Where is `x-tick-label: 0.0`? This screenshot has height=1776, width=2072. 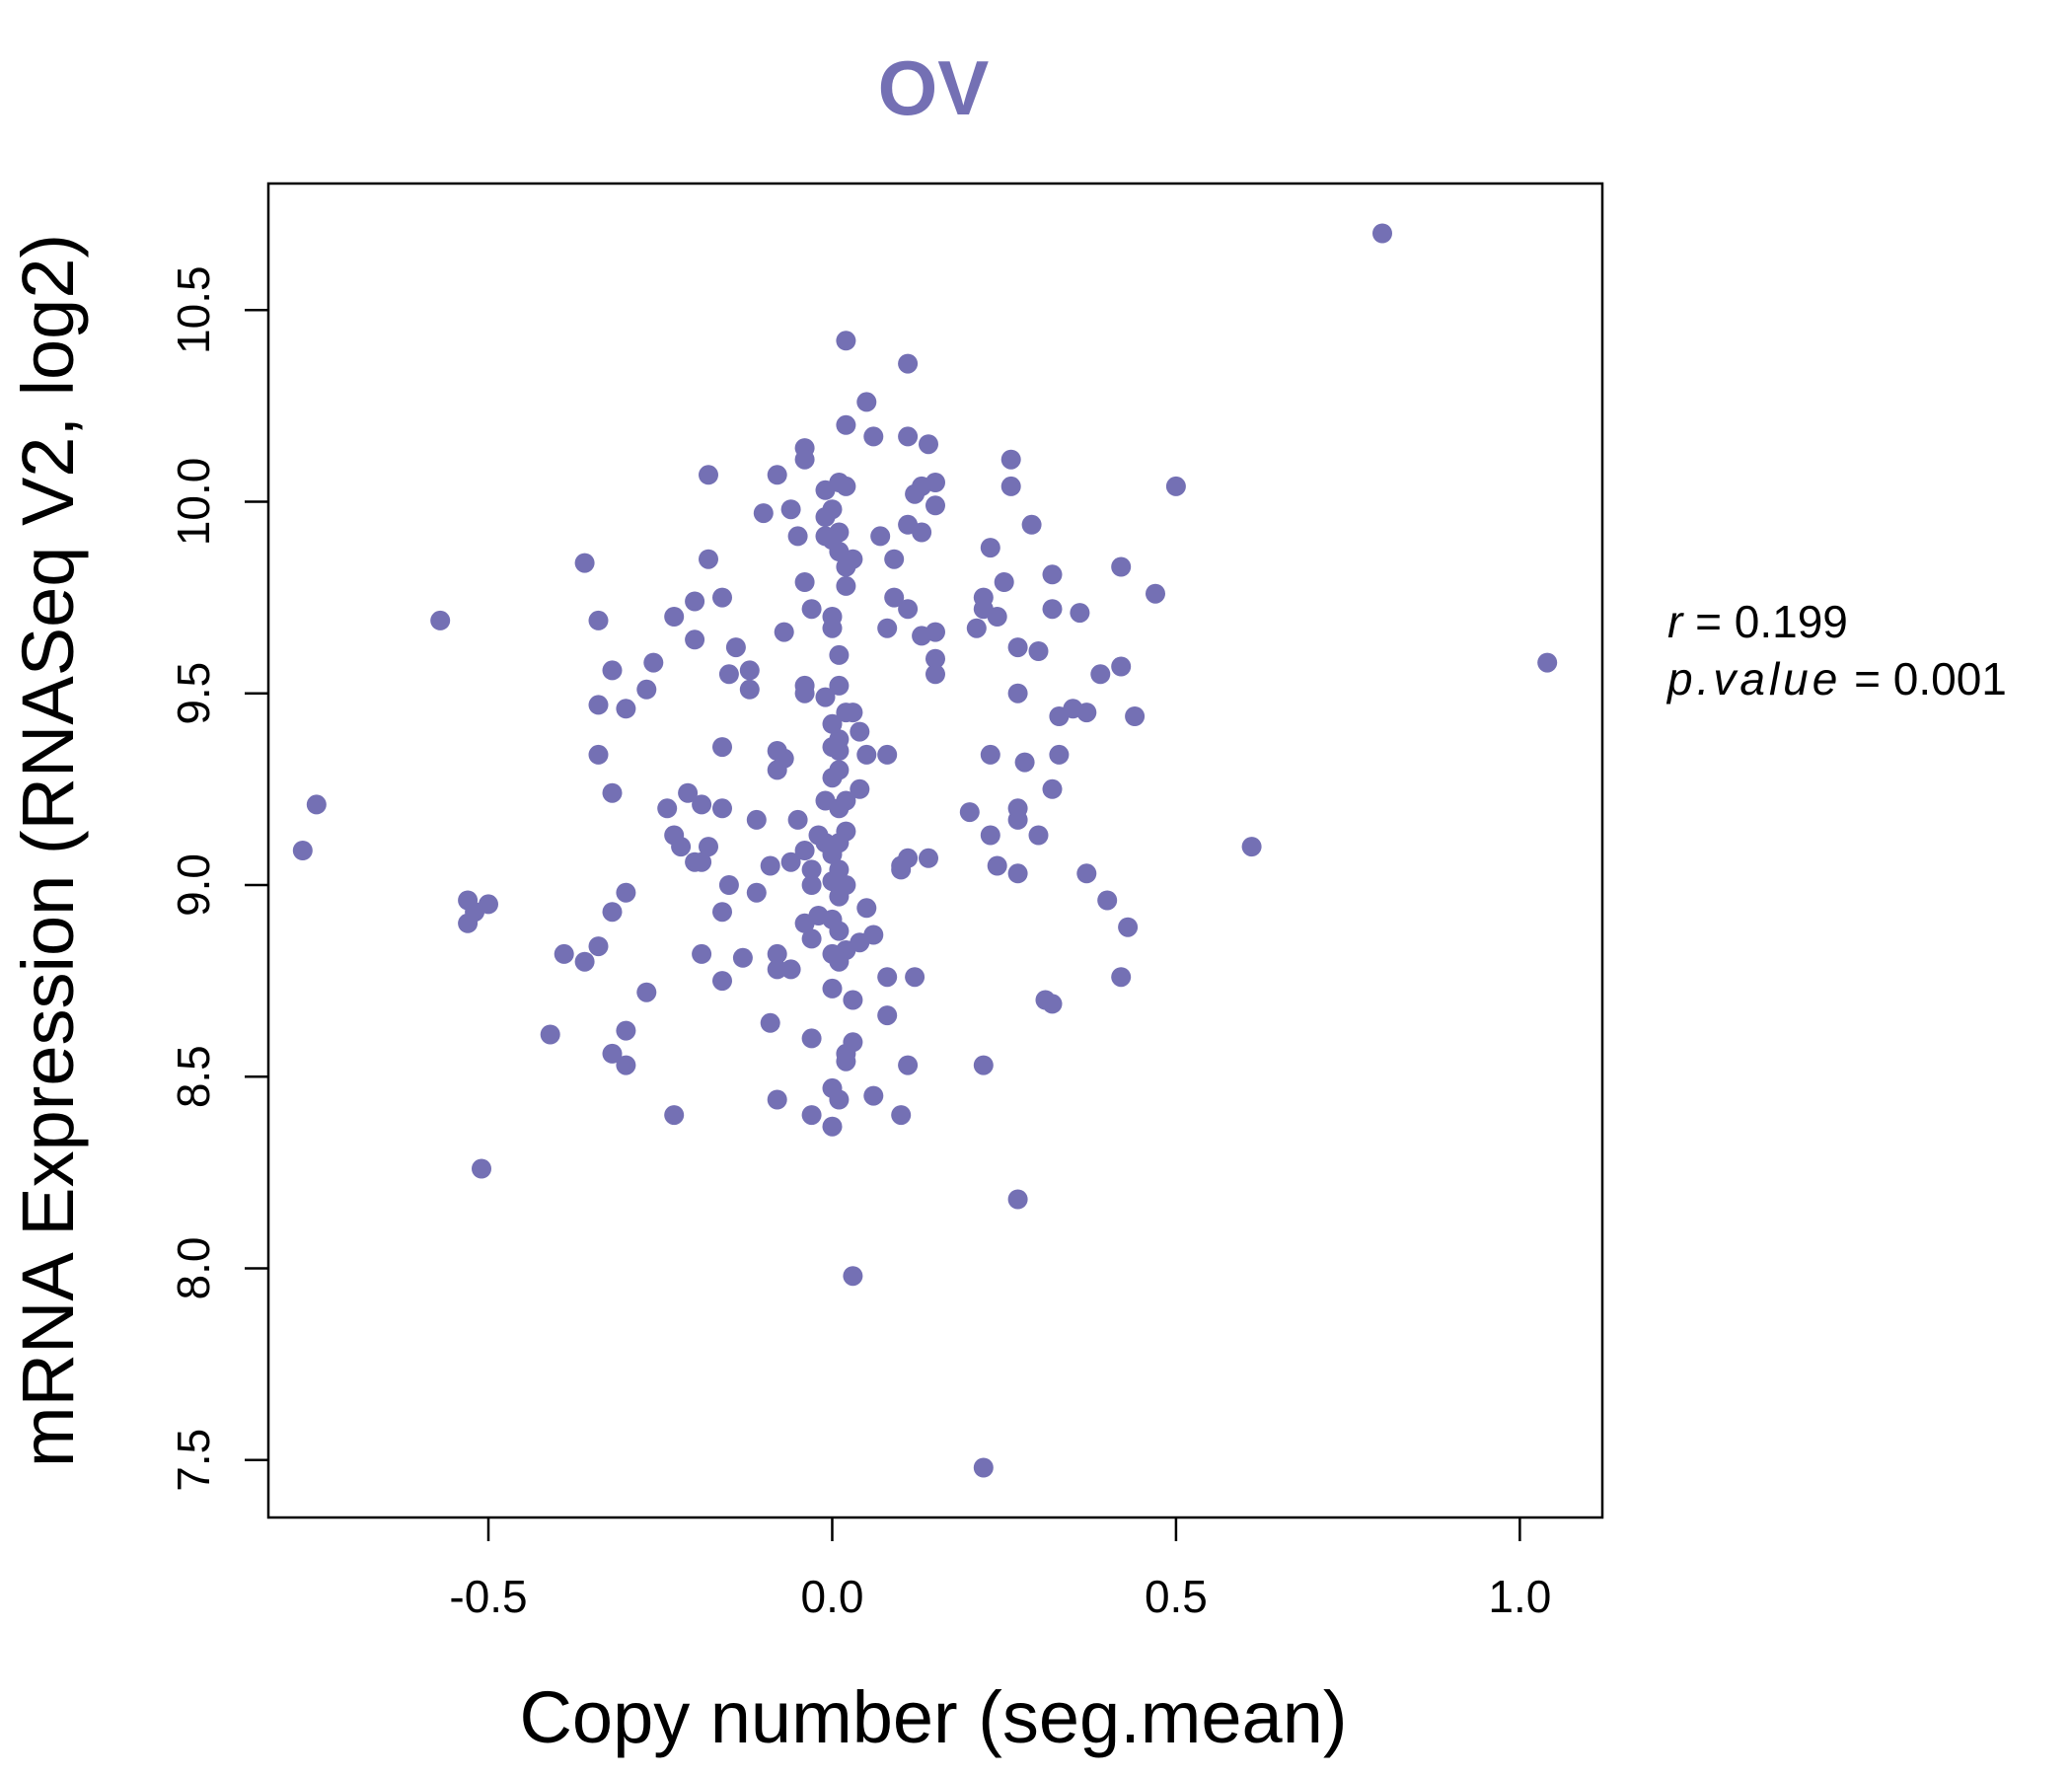 x-tick-label: 0.0 is located at coordinates (832, 1596).